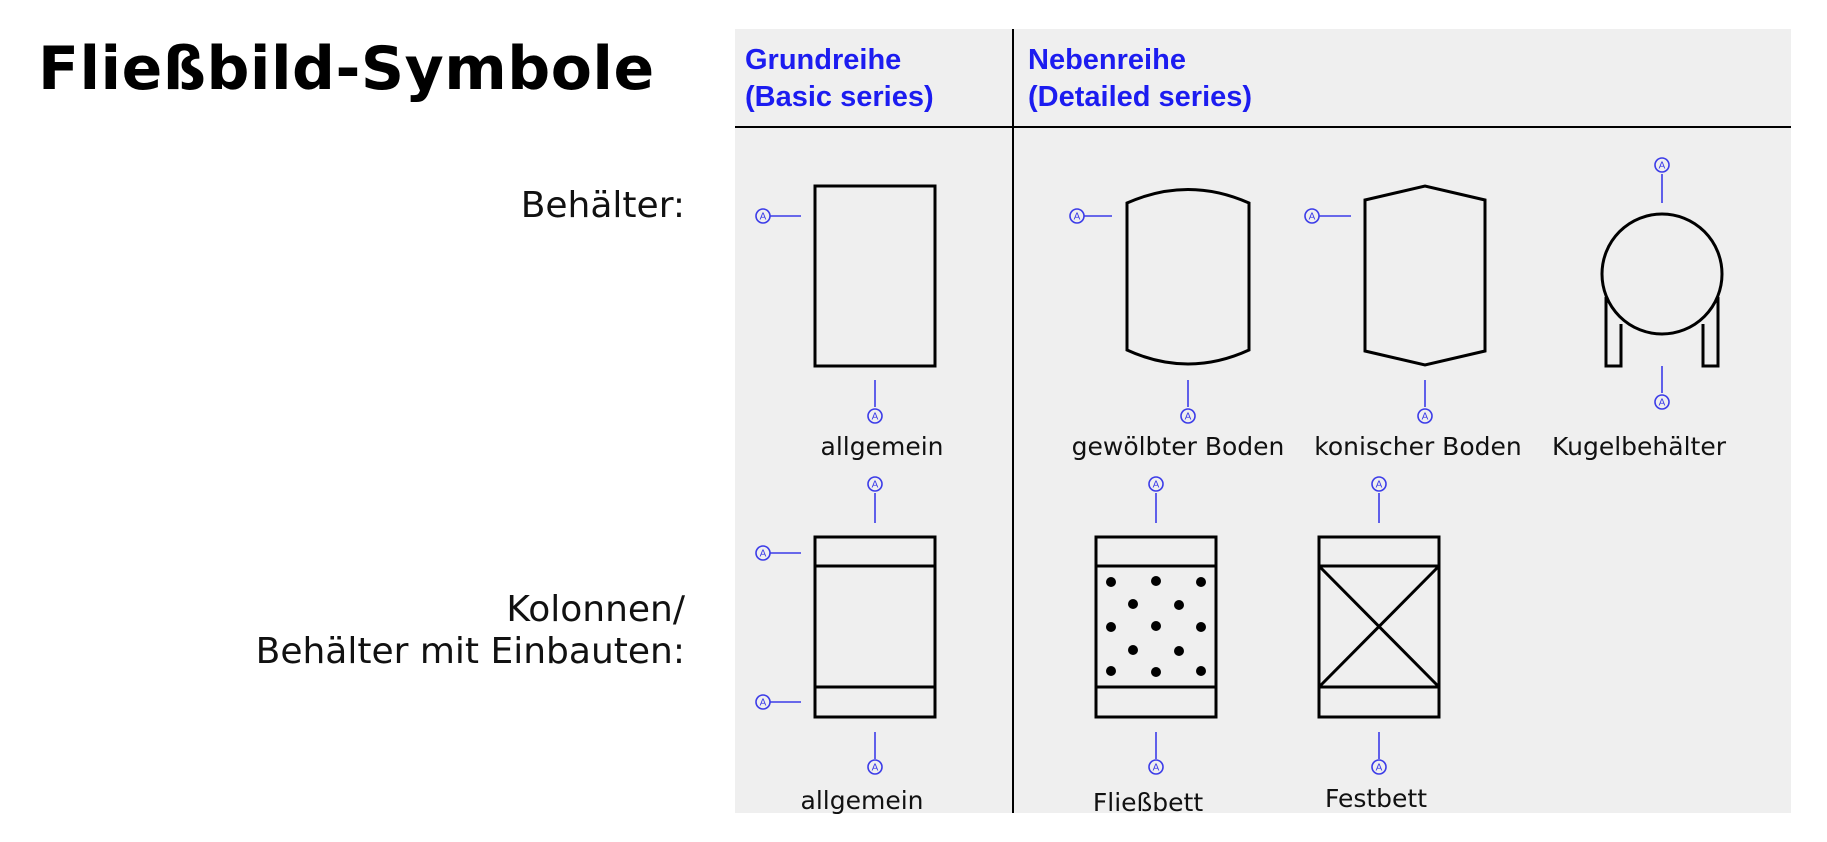 This screenshot has width=1827, height=842. What do you see at coordinates (1376, 798) in the screenshot?
I see `caption-column-fixed: Festbett` at bounding box center [1376, 798].